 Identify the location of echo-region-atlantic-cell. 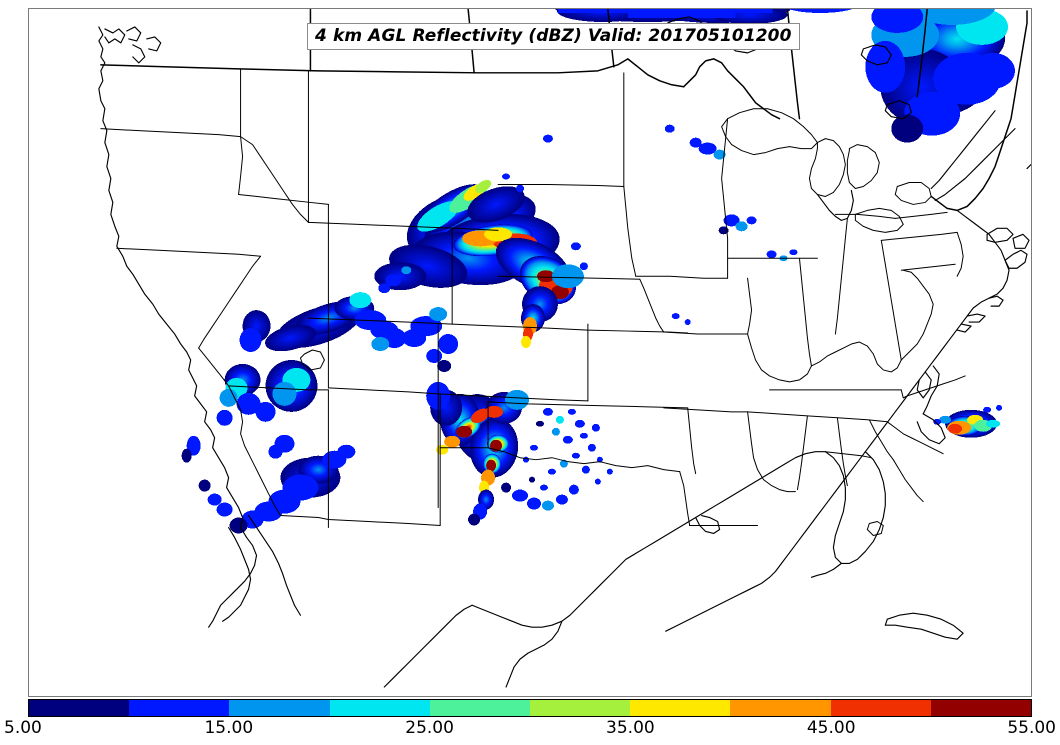
(968, 421).